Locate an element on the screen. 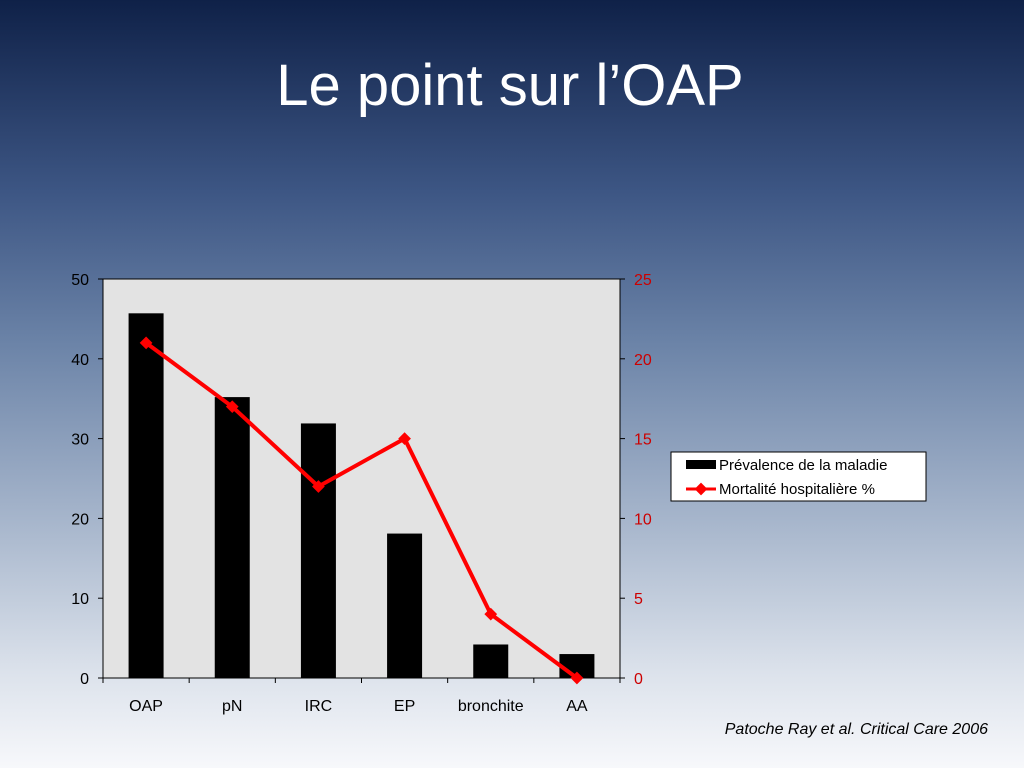 This screenshot has height=768, width=1024. legend-label-prevalence: Prévalence de la maladie is located at coordinates (803, 465).